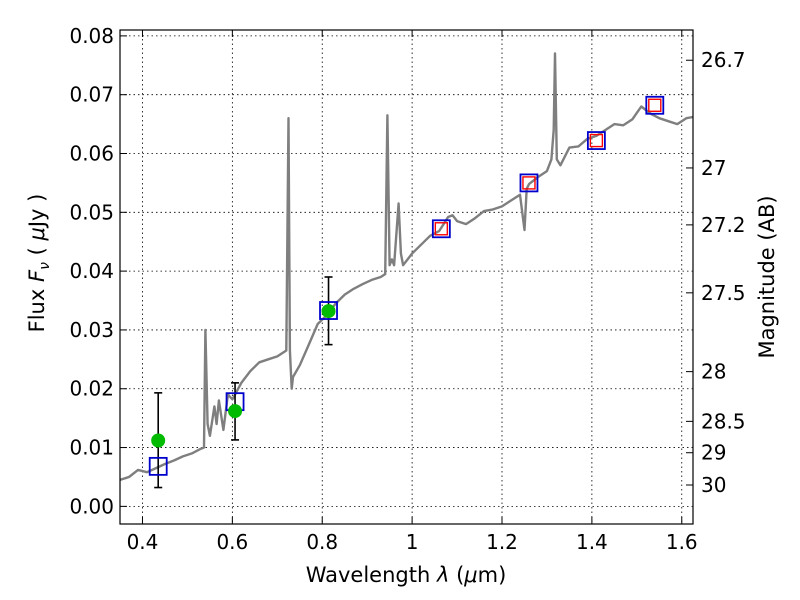 Image resolution: width=800 pixels, height=600 pixels. What do you see at coordinates (723, 225) in the screenshot?
I see `mag-tick-label-27-2: 27.2` at bounding box center [723, 225].